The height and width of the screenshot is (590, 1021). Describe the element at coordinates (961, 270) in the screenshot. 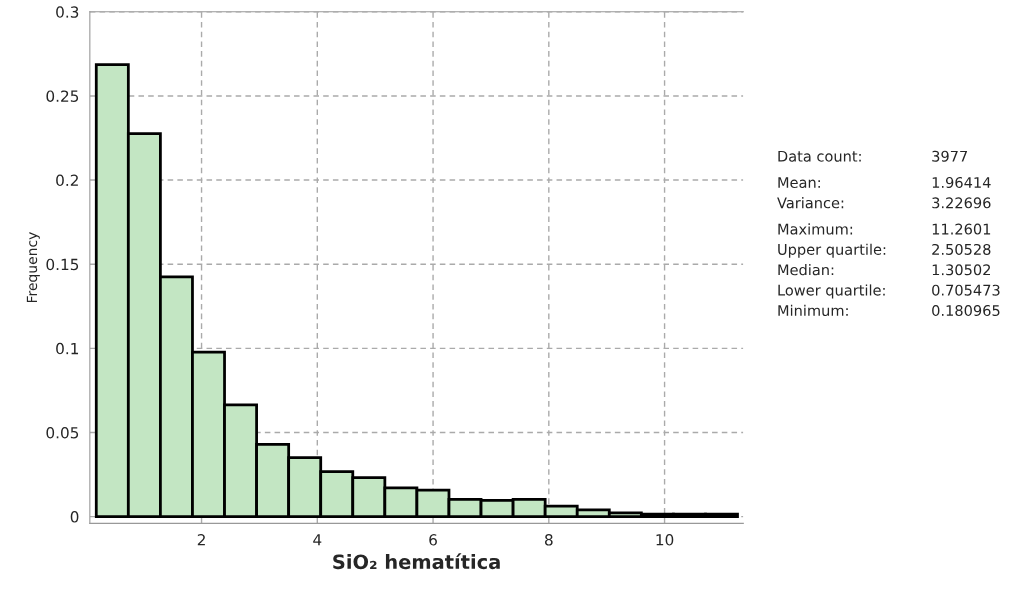

I see `text: 1.30502` at that location.